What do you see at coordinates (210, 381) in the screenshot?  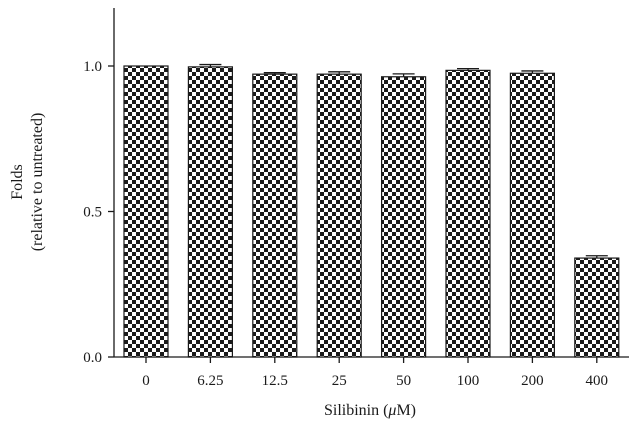 I see `x-tick-label: 6.25` at bounding box center [210, 381].